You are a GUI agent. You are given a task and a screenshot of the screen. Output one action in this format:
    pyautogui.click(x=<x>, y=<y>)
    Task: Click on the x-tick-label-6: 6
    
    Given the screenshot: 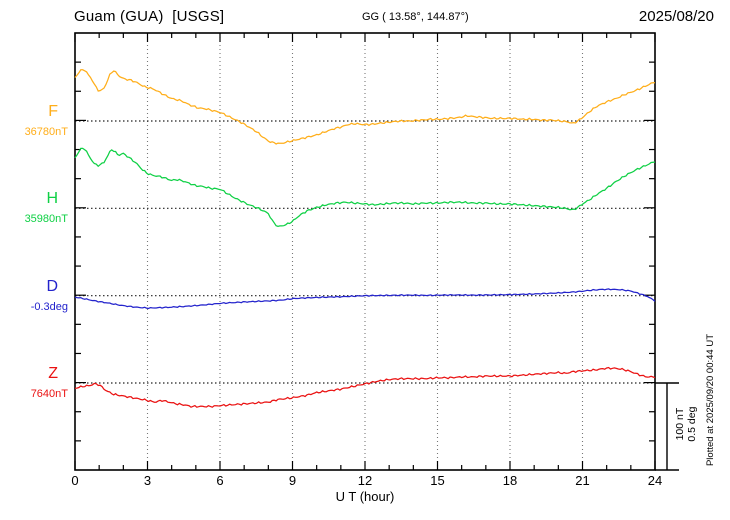 What is the action you would take?
    pyautogui.click(x=220, y=480)
    